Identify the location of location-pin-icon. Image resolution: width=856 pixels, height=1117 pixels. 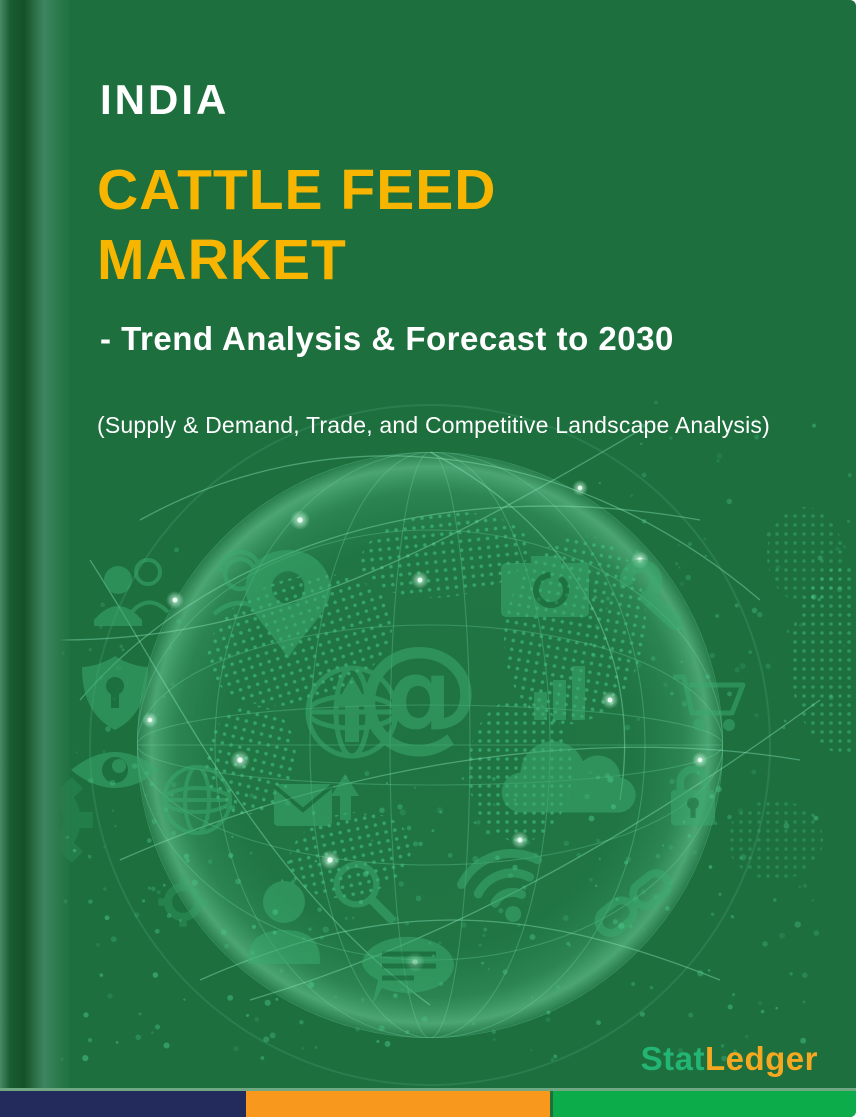
(288, 604).